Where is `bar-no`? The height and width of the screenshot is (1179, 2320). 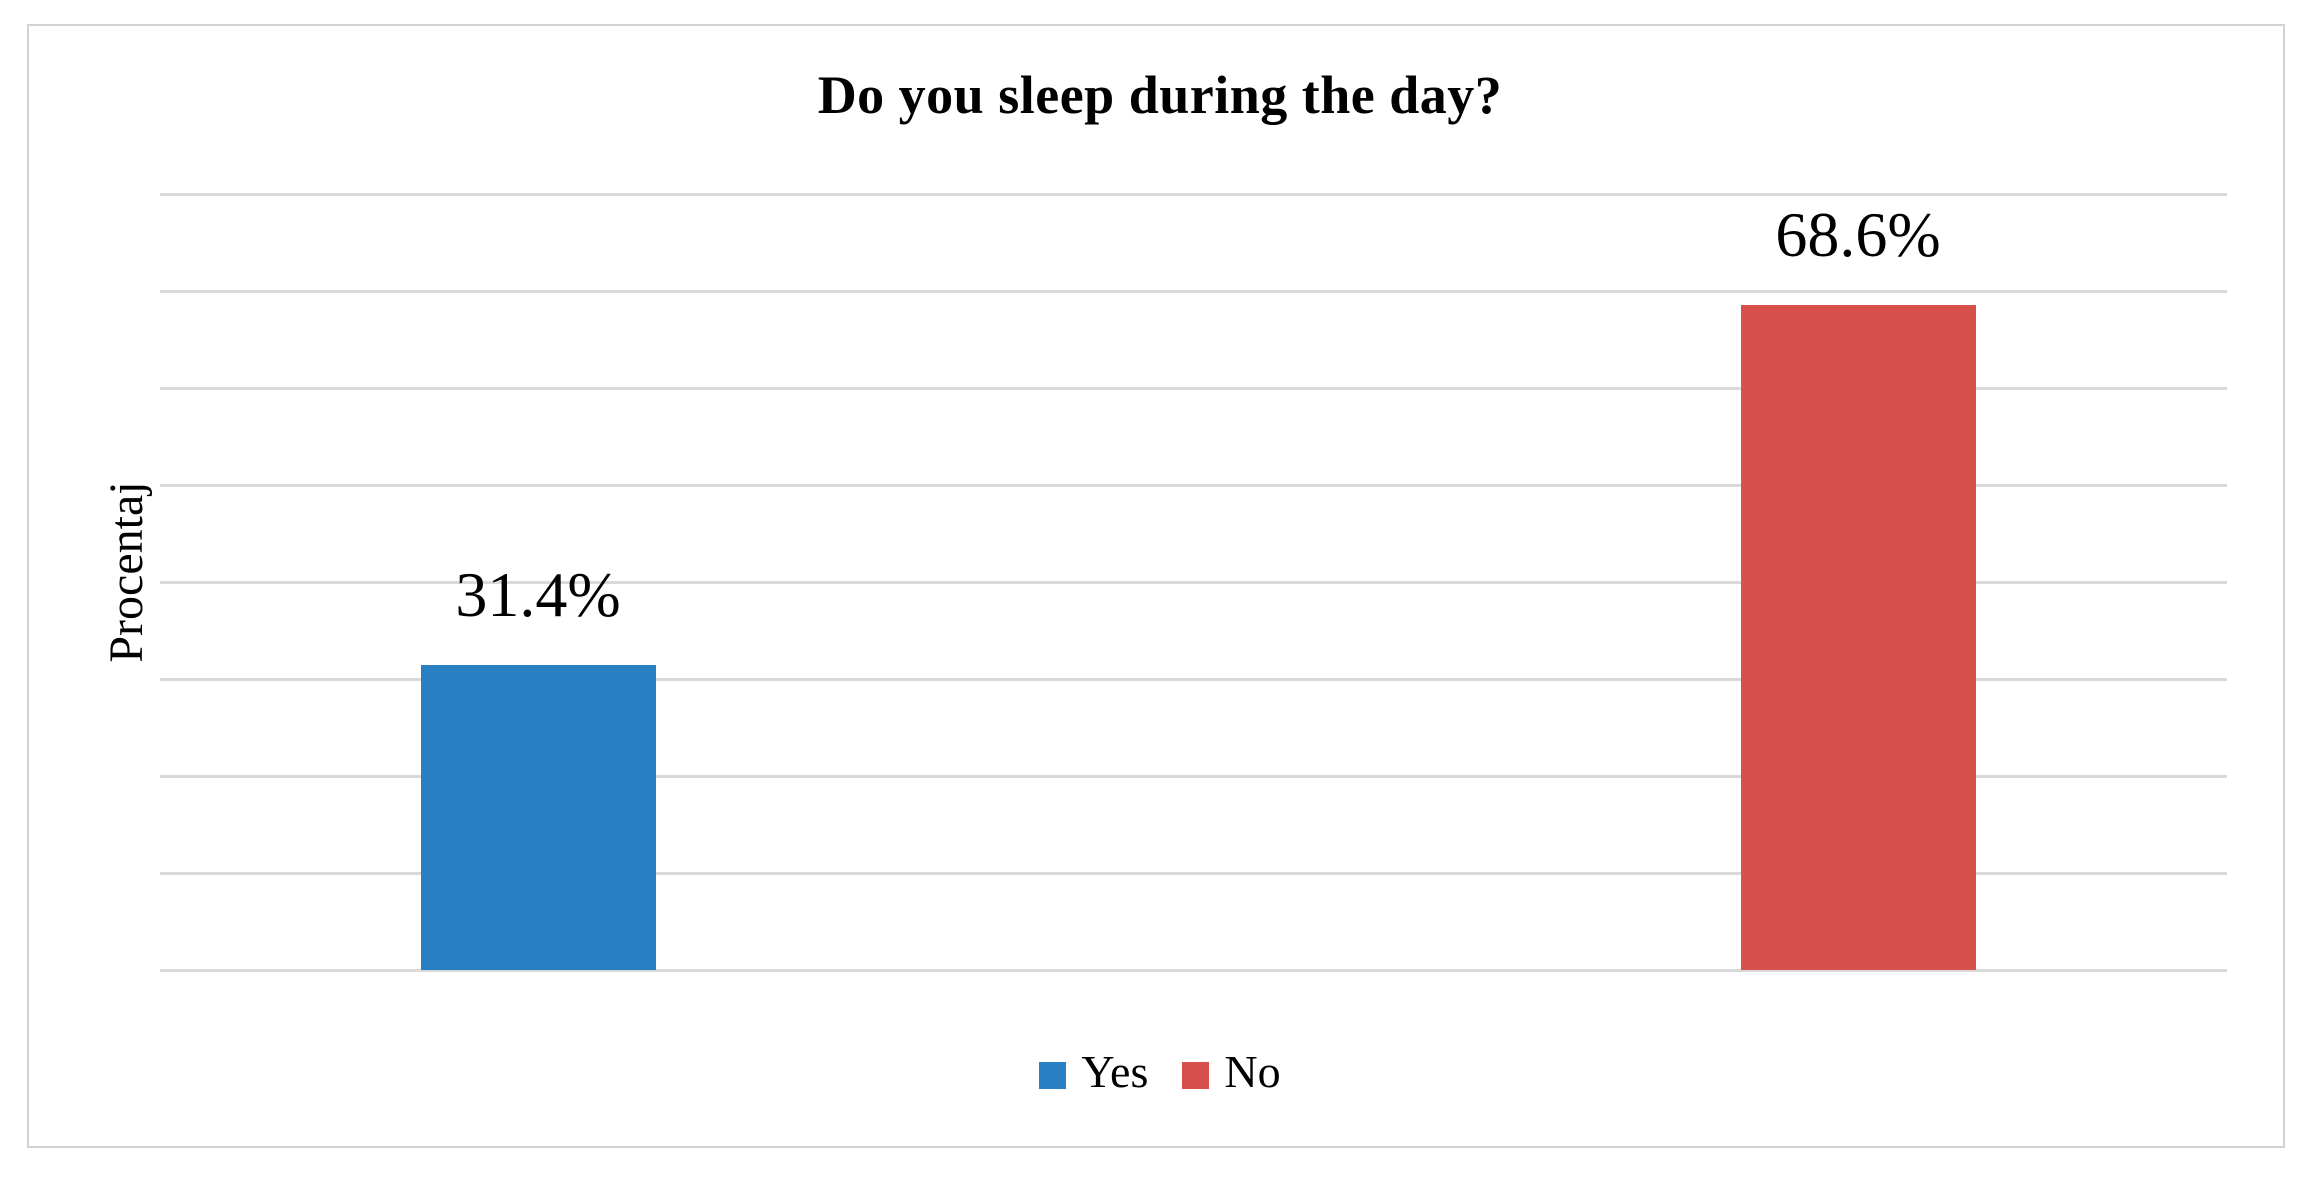
bar-no is located at coordinates (1858, 637).